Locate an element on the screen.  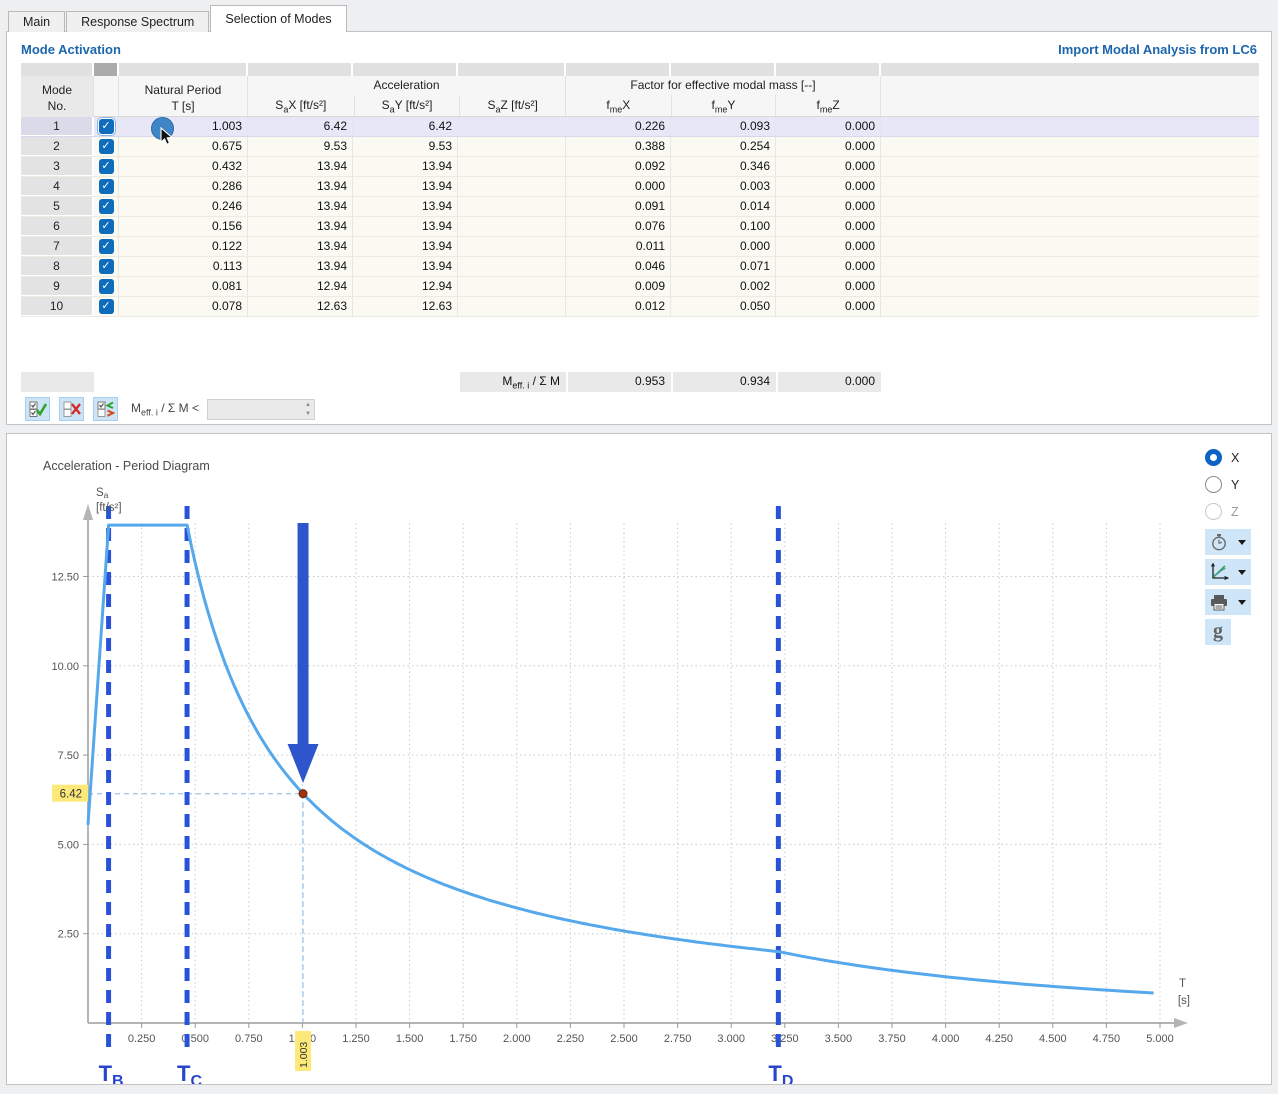
sa-highlight-label: 6.42 is located at coordinates (71, 795).